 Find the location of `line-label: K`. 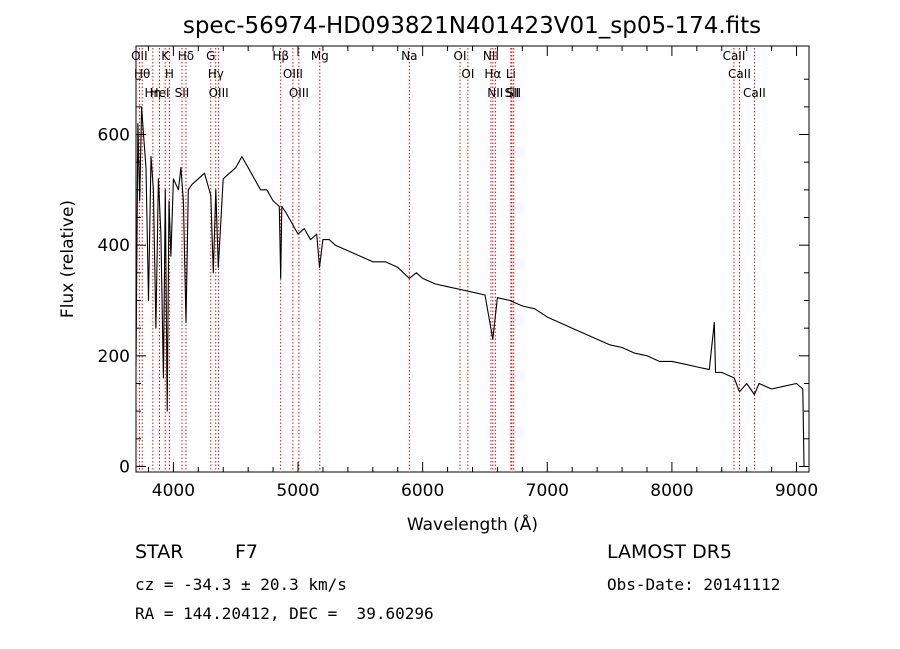

line-label: K is located at coordinates (165, 56).